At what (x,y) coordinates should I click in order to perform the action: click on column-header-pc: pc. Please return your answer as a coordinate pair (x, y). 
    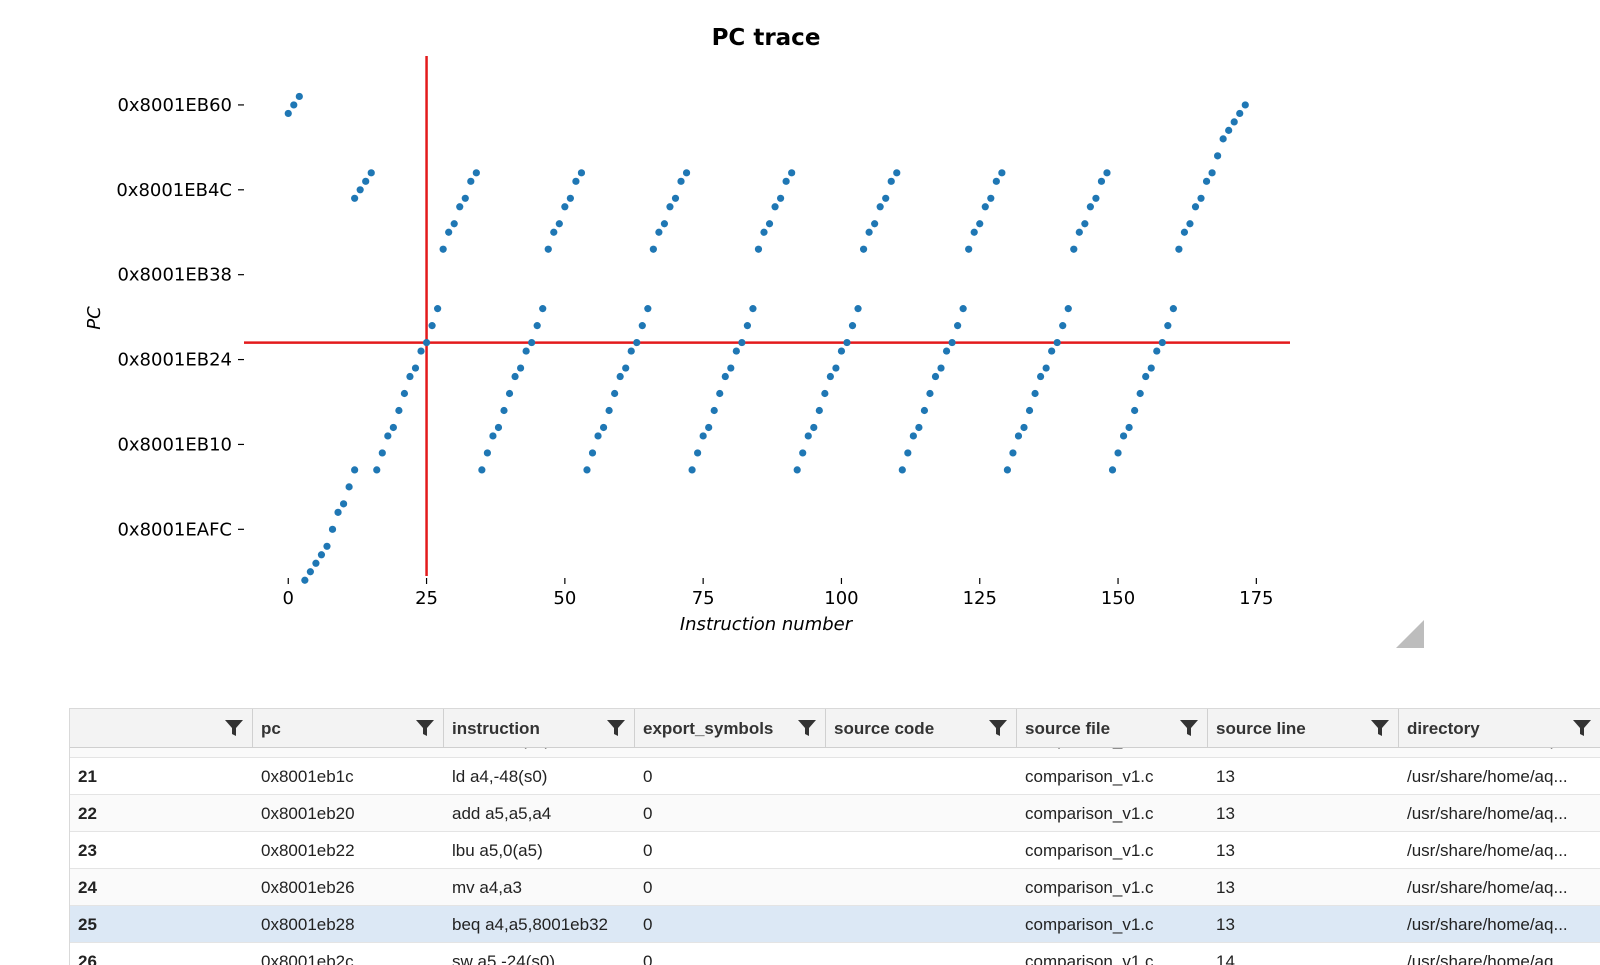
    Looking at the image, I should click on (348, 728).